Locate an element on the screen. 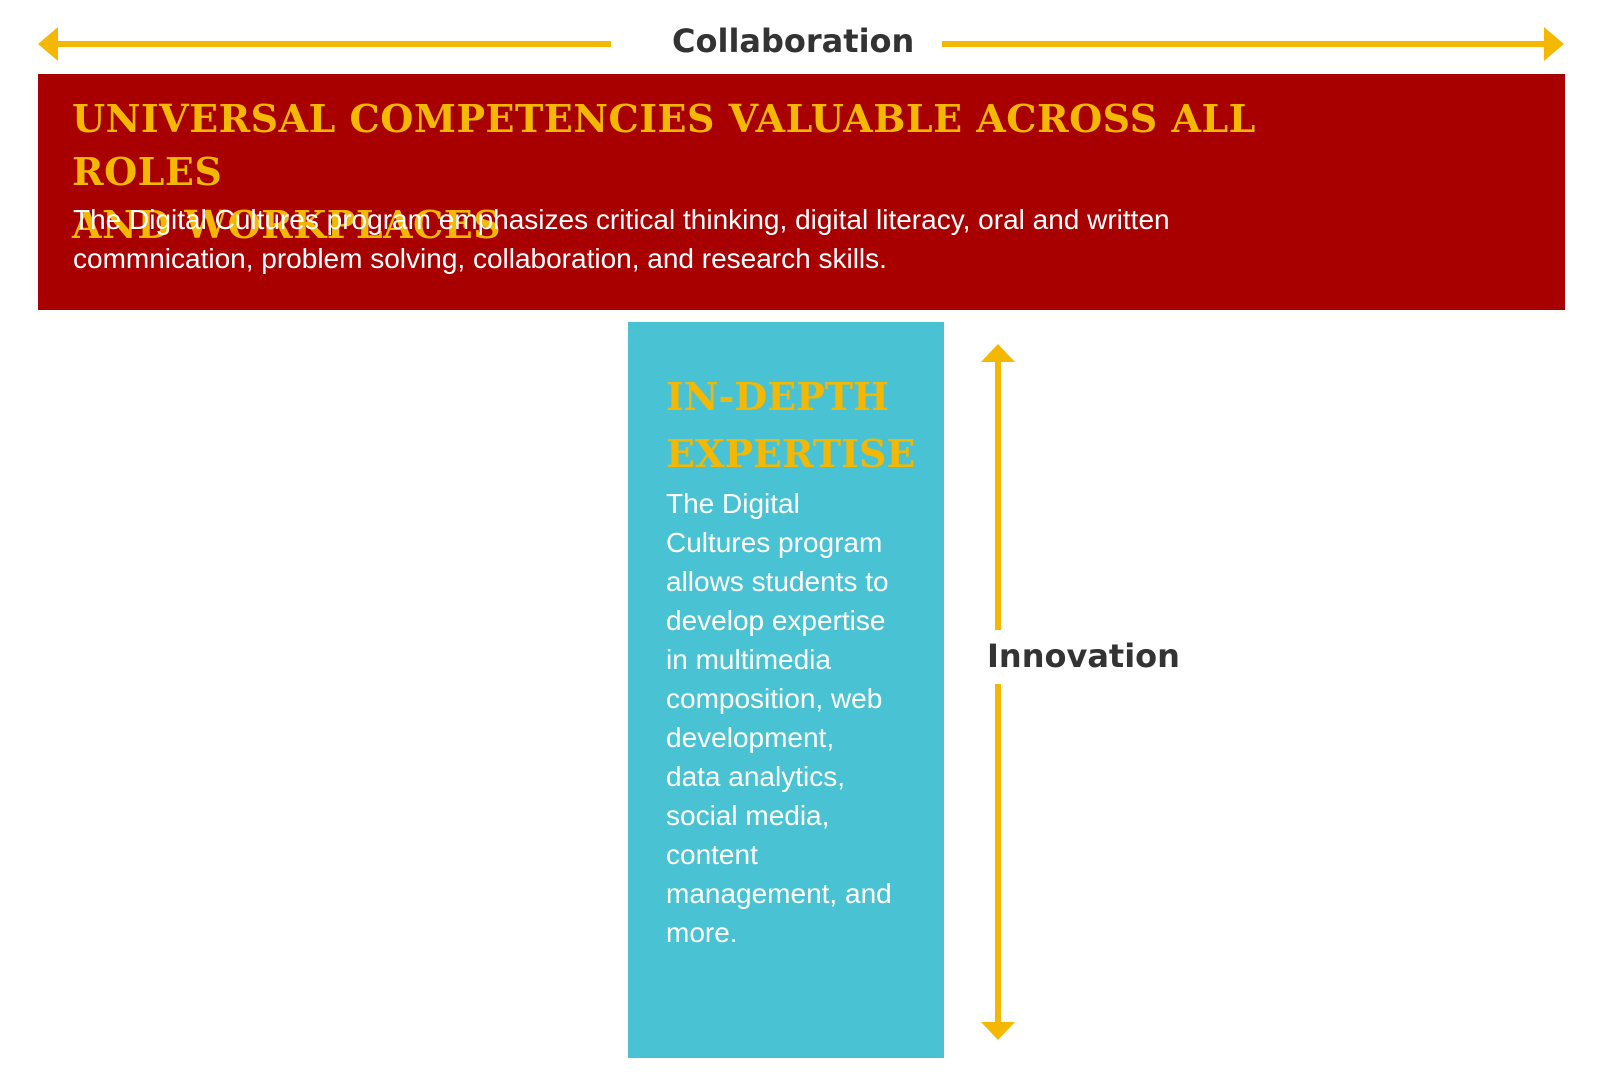 The width and height of the screenshot is (1600, 1080). expertise-body-line: Cultures program is located at coordinates (774, 542).